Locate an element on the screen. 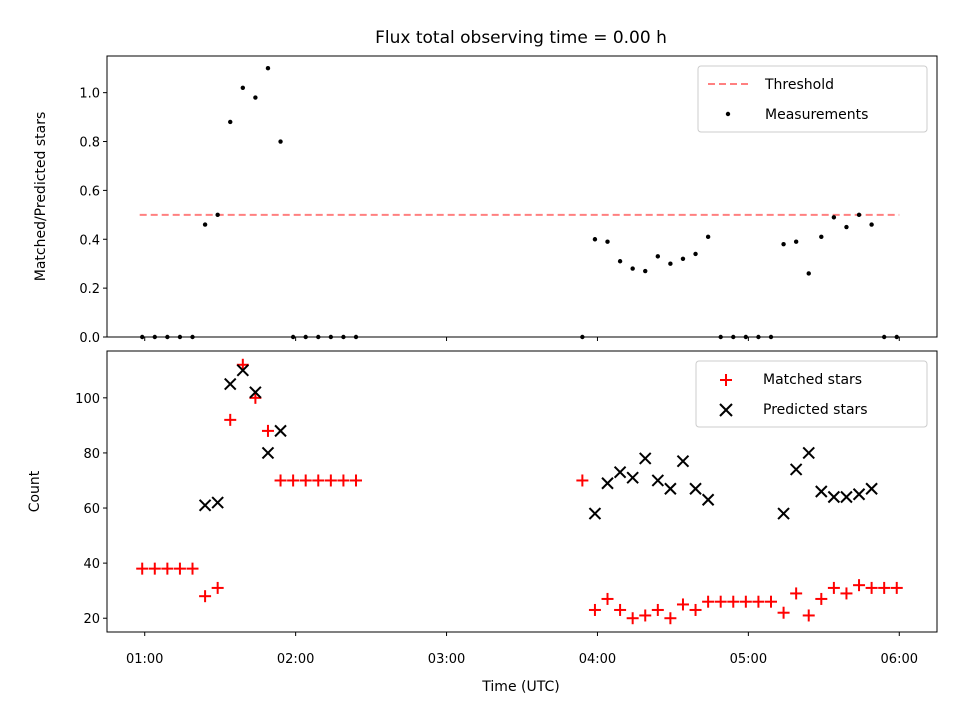 Image resolution: width=960 pixels, height=720 pixels. x-axis-label: Time (UTC) is located at coordinates (520, 687).